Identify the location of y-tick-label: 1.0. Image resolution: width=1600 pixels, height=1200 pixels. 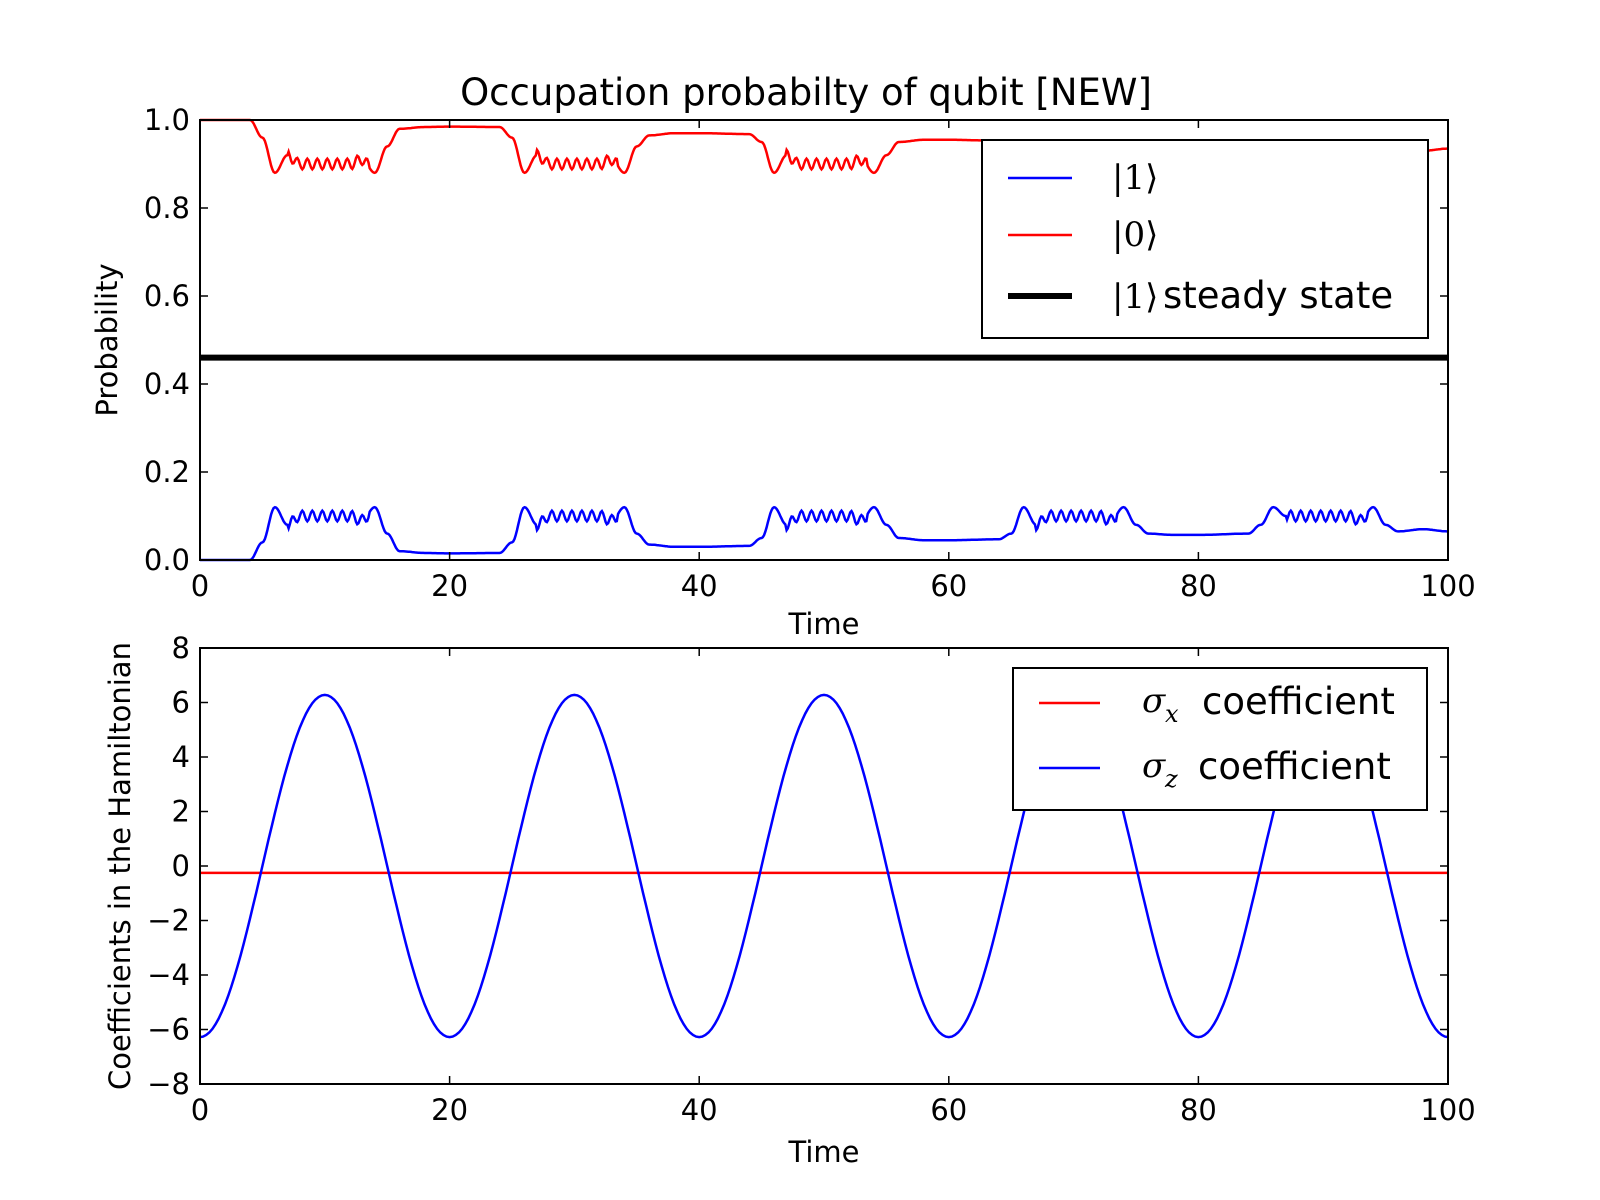
(167, 120).